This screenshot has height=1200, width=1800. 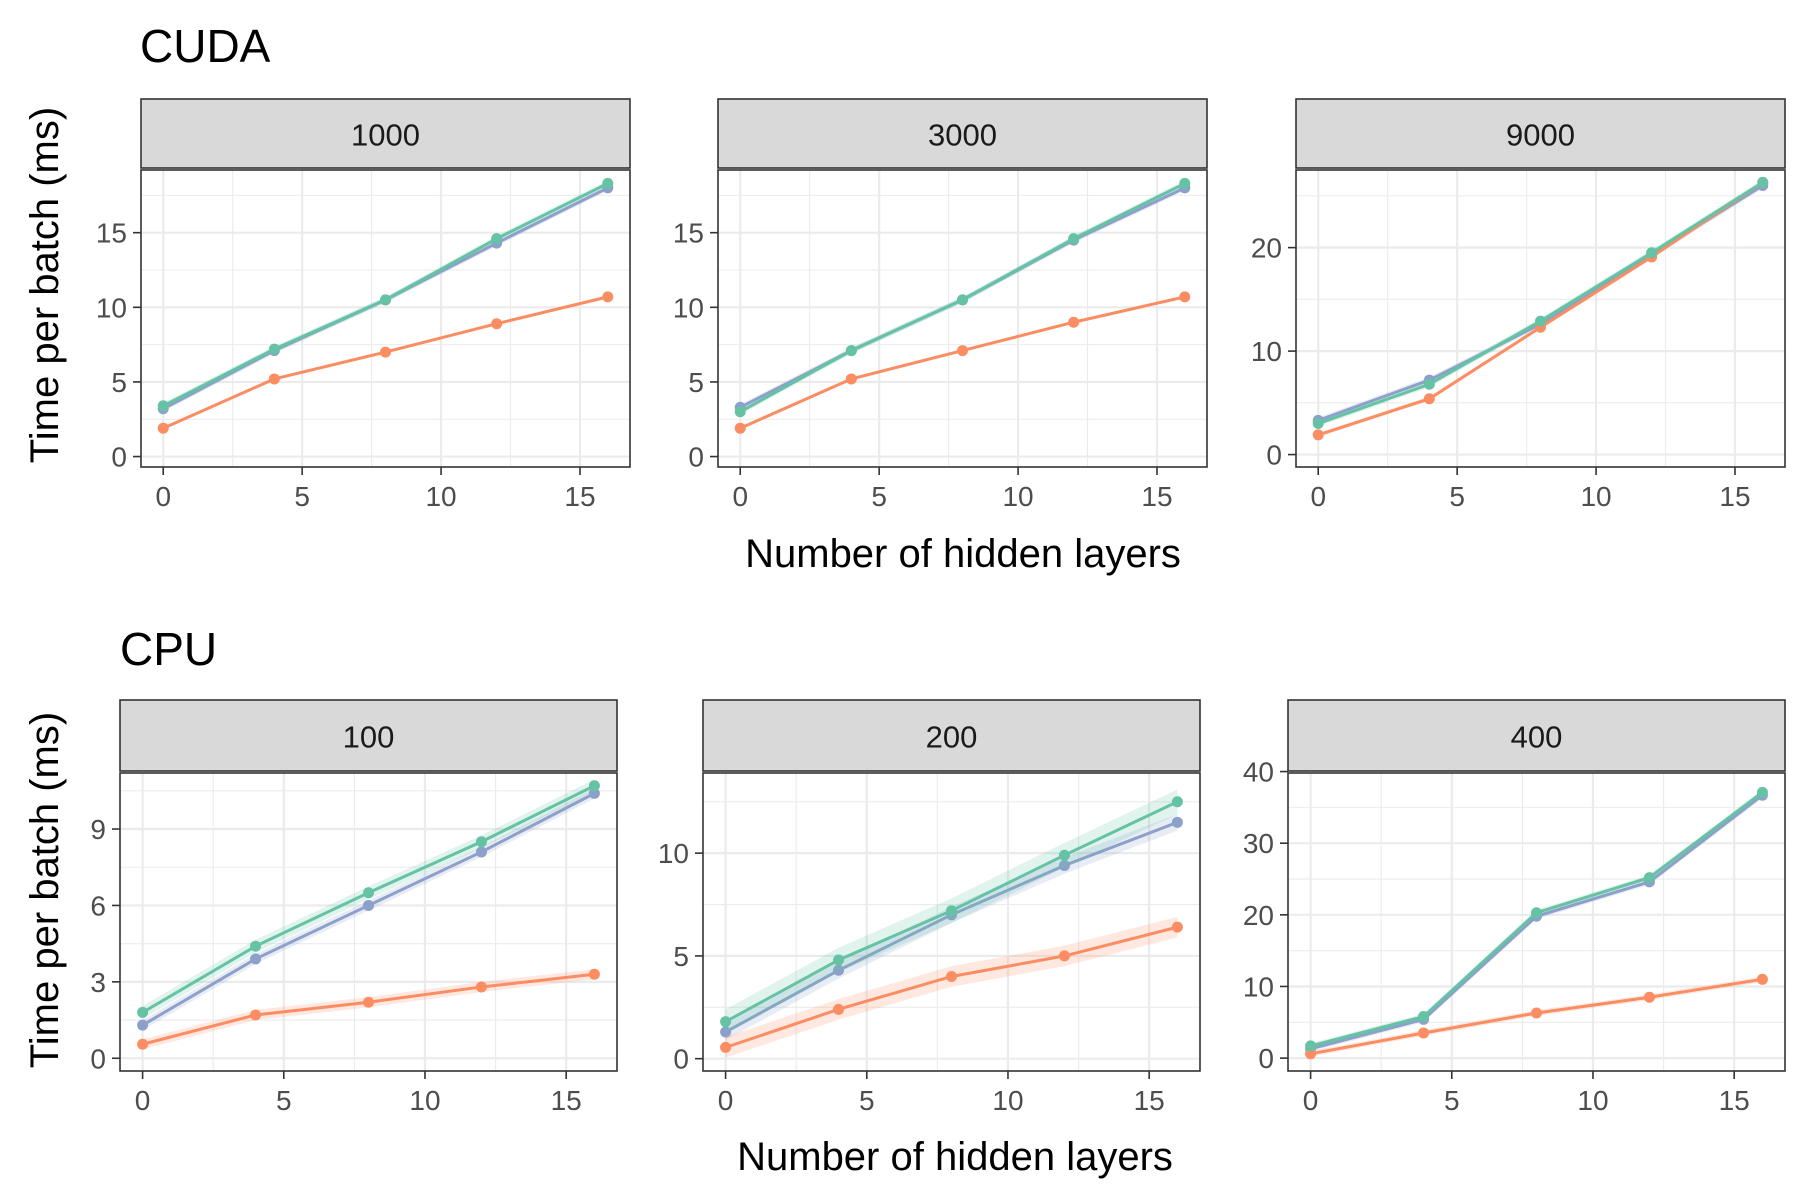 I want to click on panel-200: 200 0 5 10 15 0 5 10, so click(x=929, y=907).